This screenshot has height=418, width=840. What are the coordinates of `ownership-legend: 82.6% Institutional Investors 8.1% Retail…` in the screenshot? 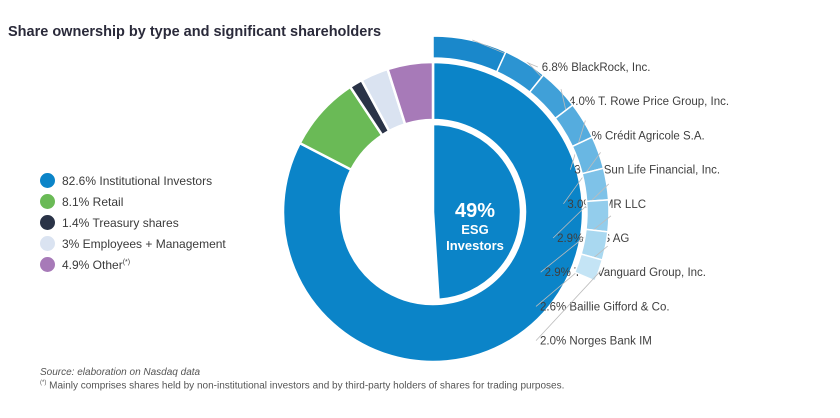 It's located at (133, 222).